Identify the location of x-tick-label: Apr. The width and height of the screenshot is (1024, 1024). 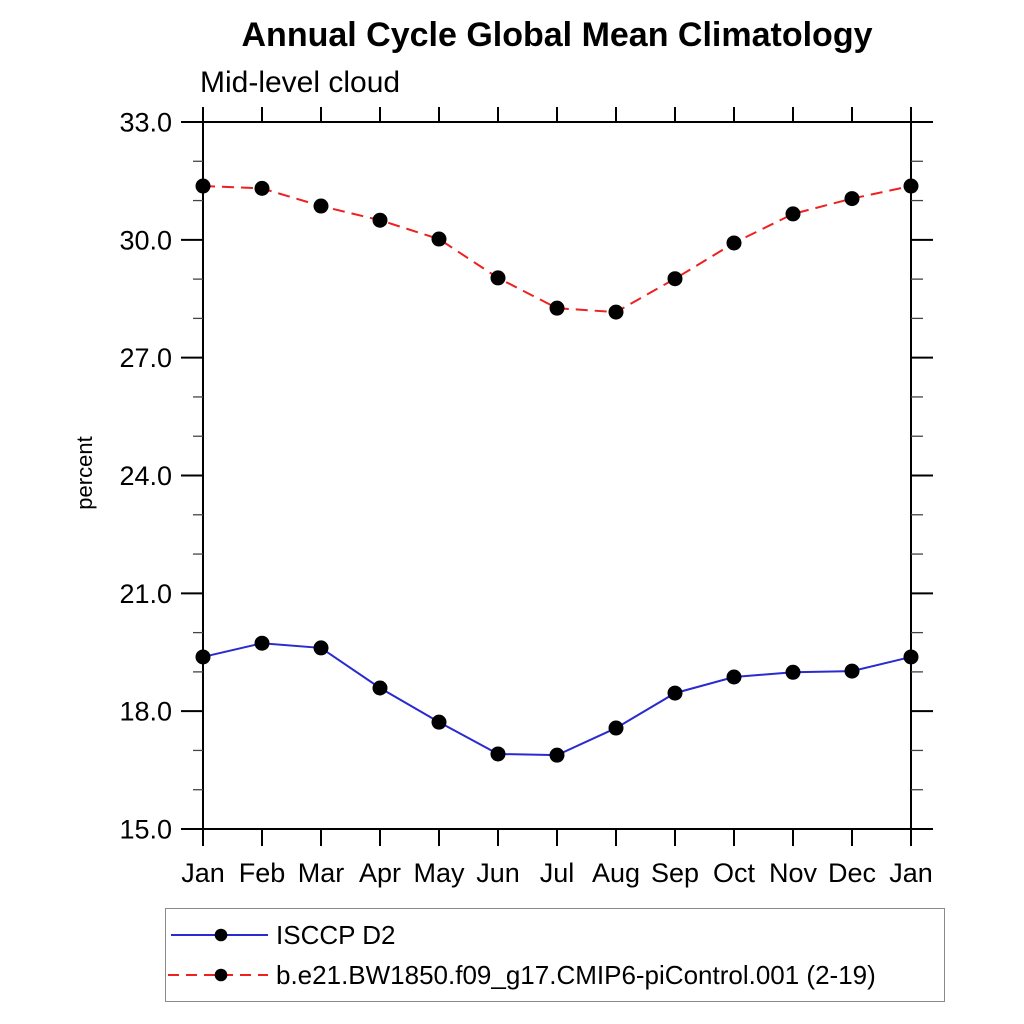
(380, 873).